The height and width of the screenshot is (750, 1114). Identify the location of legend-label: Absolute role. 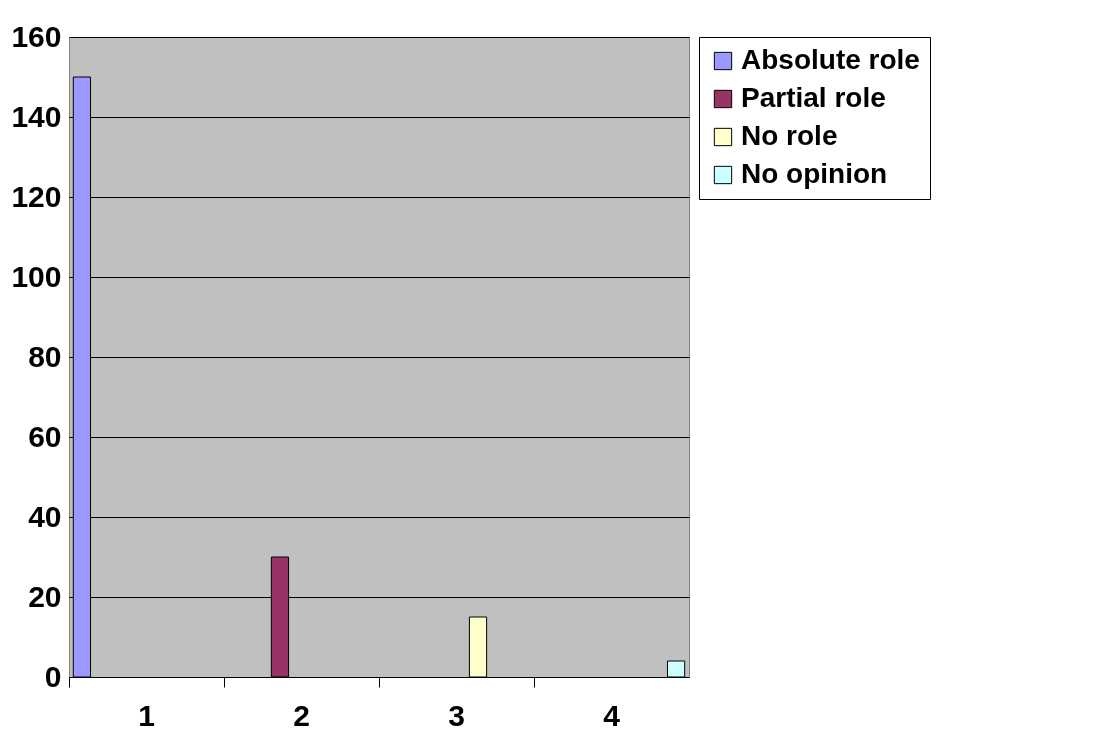
(830, 59).